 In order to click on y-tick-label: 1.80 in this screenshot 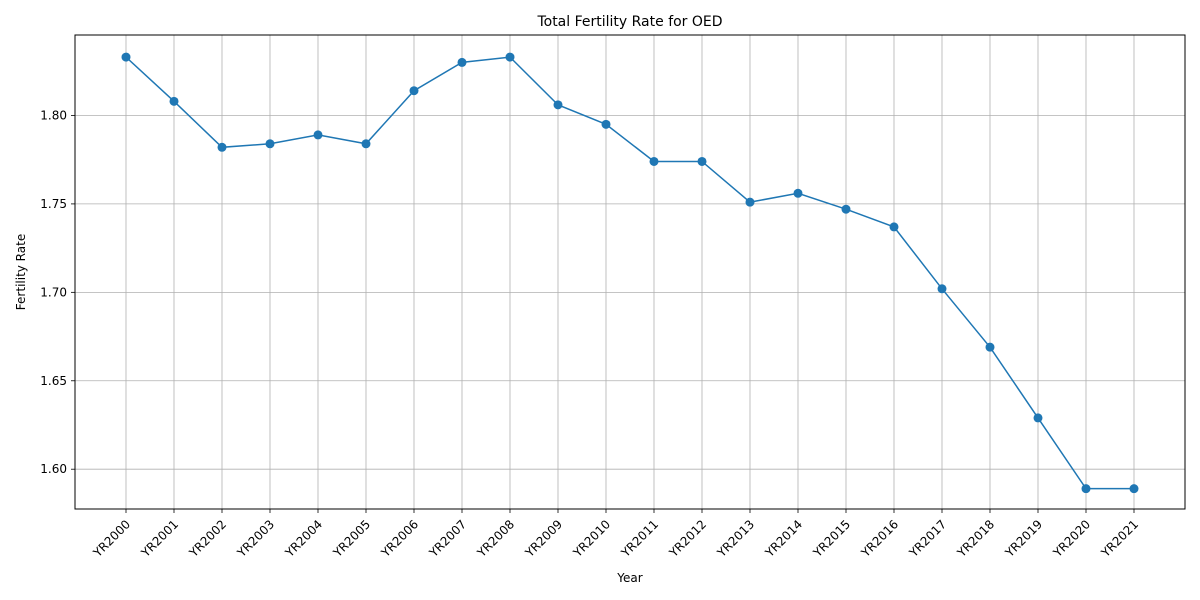, I will do `click(53, 115)`.